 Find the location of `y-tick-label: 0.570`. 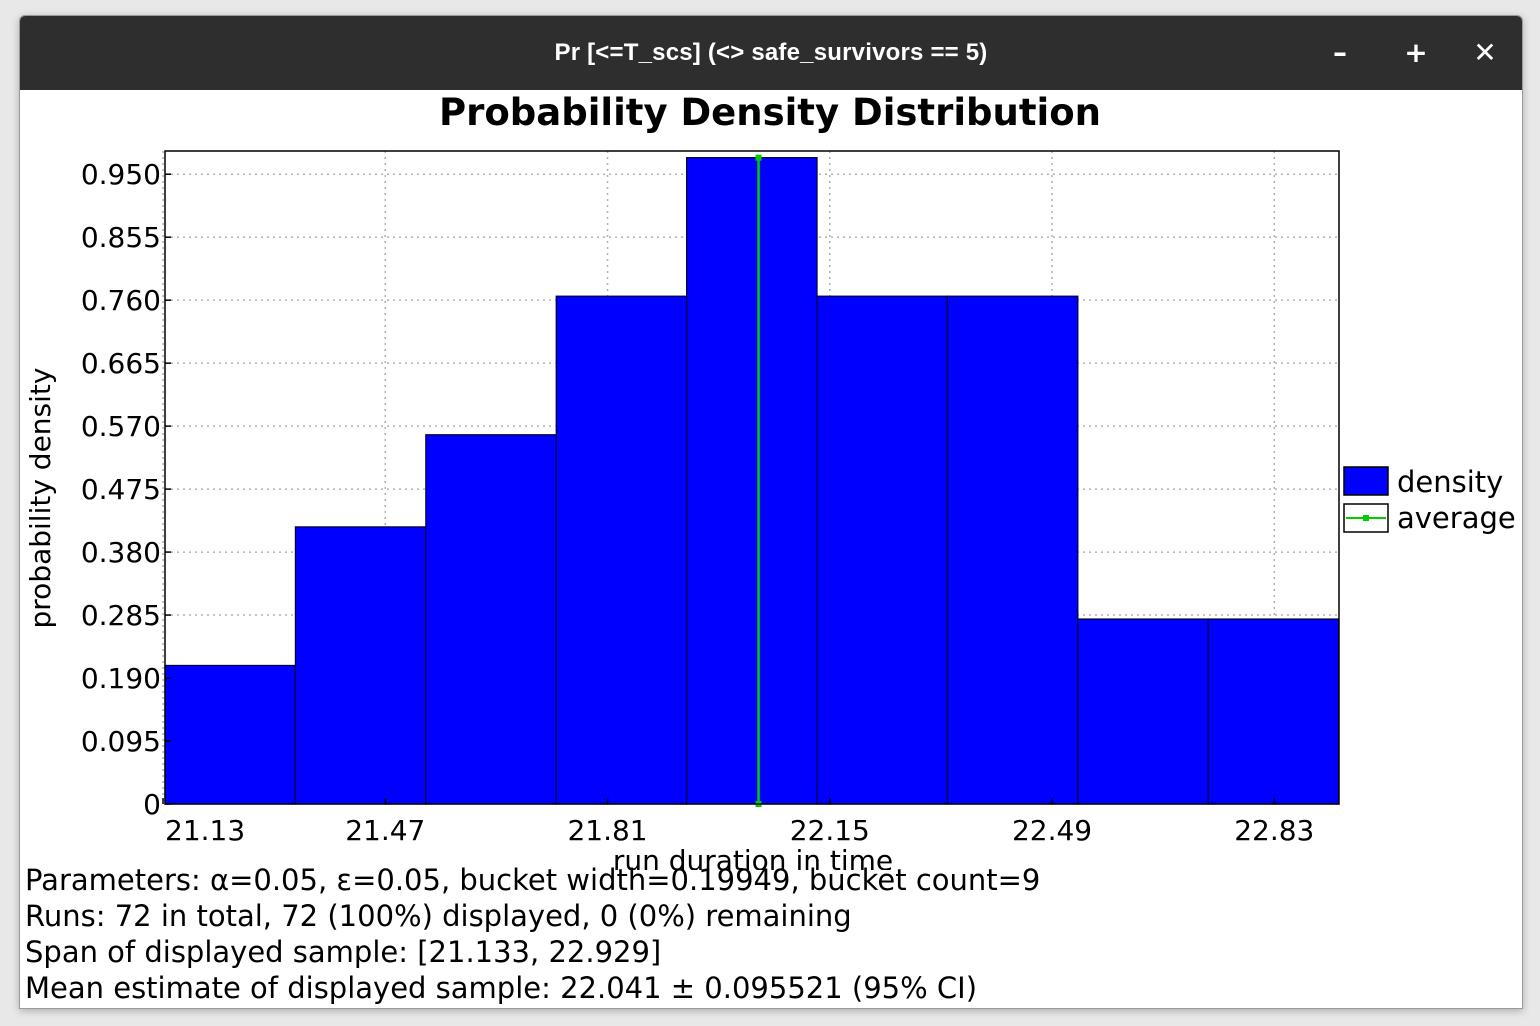

y-tick-label: 0.570 is located at coordinates (121, 426).